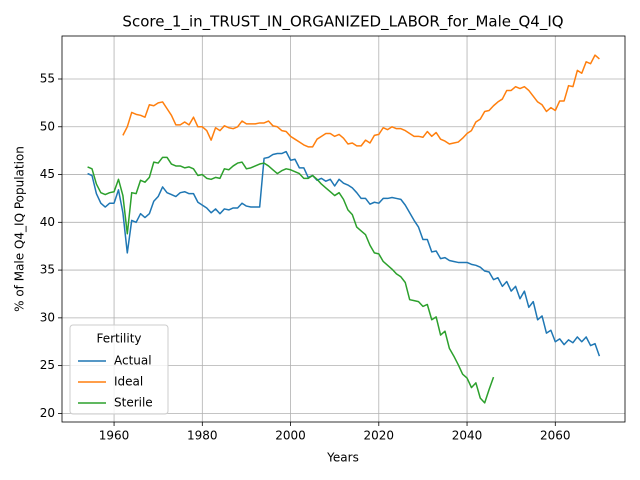 This screenshot has width=640, height=480. I want to click on y-tick-label: 55, so click(47, 78).